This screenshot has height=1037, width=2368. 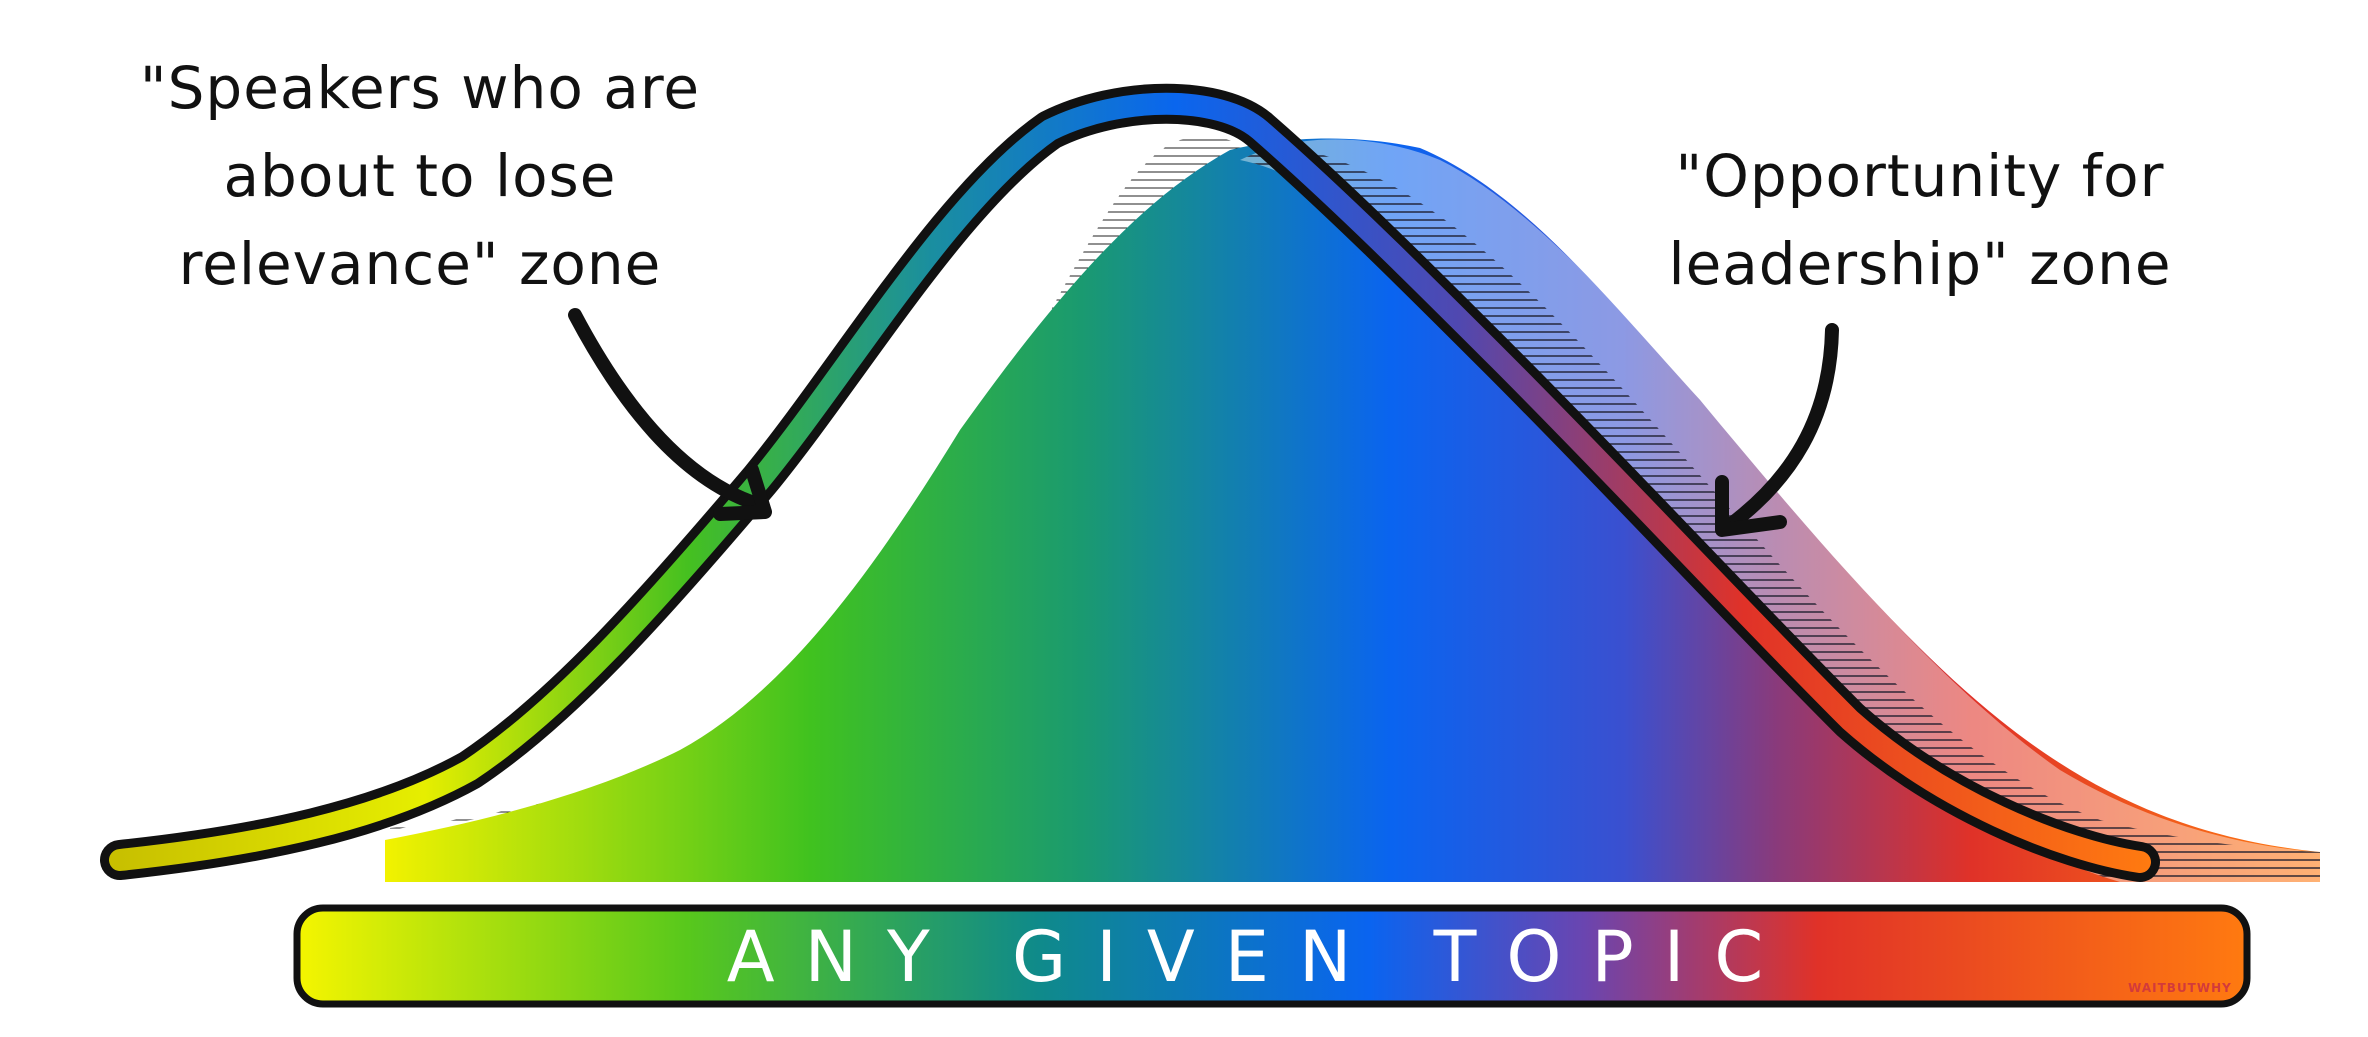 What do you see at coordinates (420, 88) in the screenshot?
I see `left-zone-line-1: "Speakers who are` at bounding box center [420, 88].